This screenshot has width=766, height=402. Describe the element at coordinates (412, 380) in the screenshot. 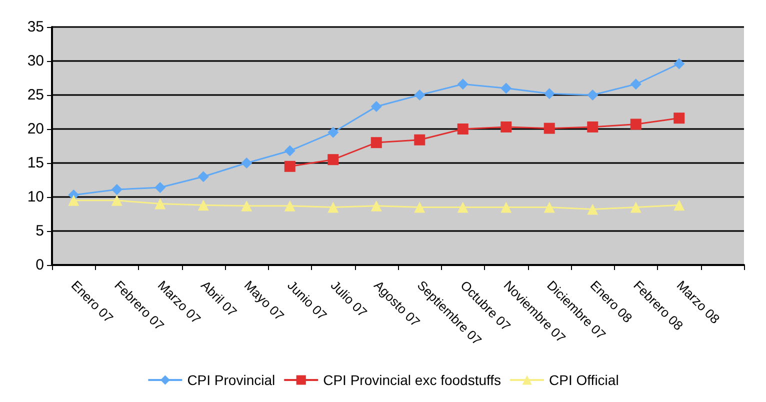

I see `legend-label: CPI Provincial exc foodstuffs` at that location.